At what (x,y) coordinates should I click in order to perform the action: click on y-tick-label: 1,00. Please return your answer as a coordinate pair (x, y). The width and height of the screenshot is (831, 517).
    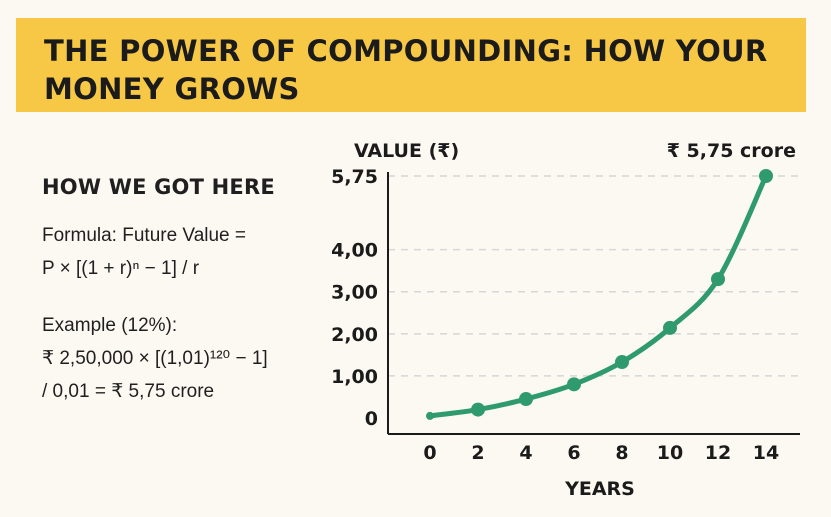
    Looking at the image, I should click on (354, 377).